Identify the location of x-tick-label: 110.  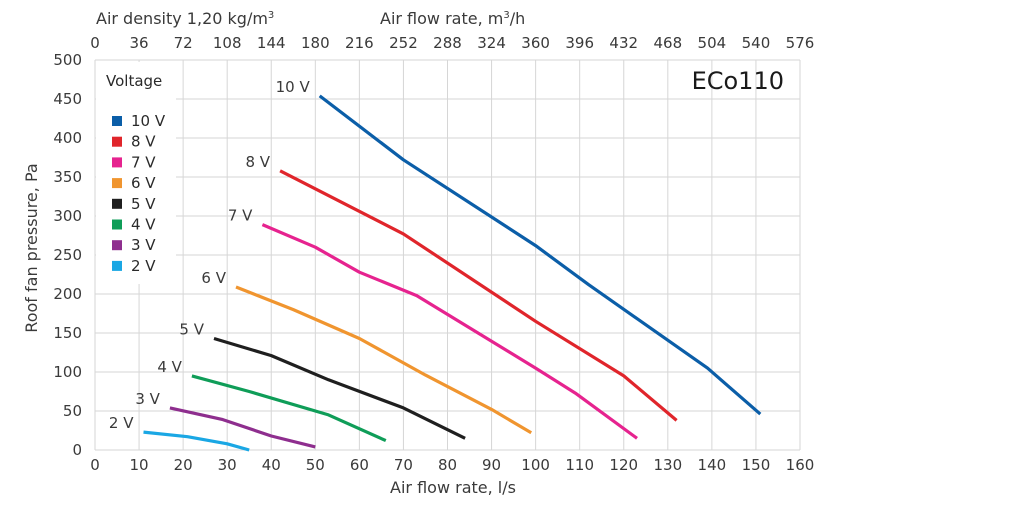
(579, 465).